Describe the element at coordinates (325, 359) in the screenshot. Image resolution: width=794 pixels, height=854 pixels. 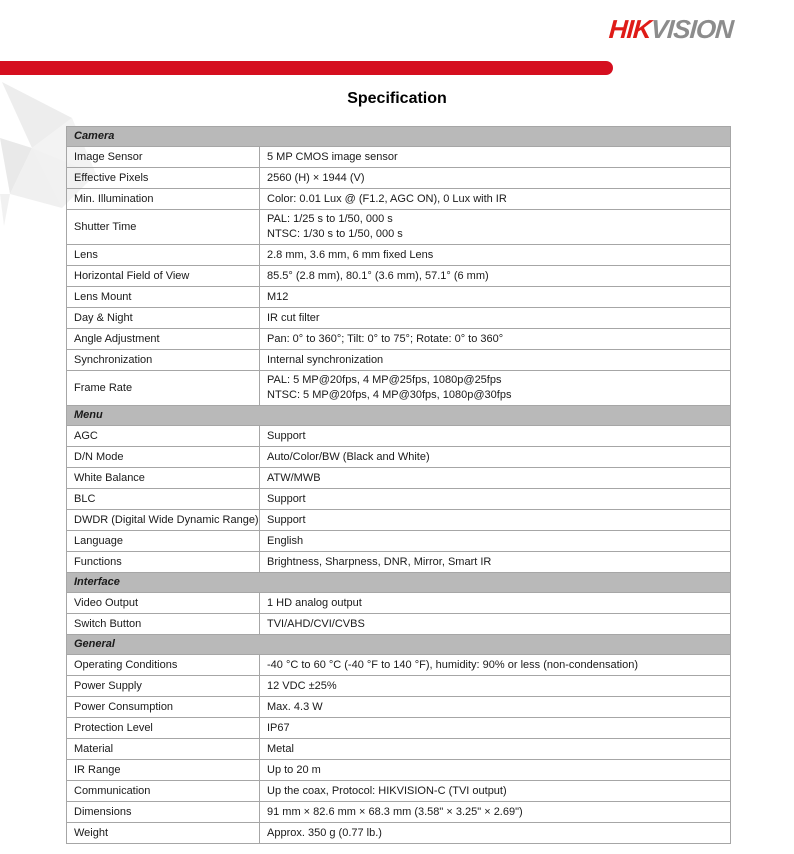
I see `spec-value-line: Internal synchronization` at that location.